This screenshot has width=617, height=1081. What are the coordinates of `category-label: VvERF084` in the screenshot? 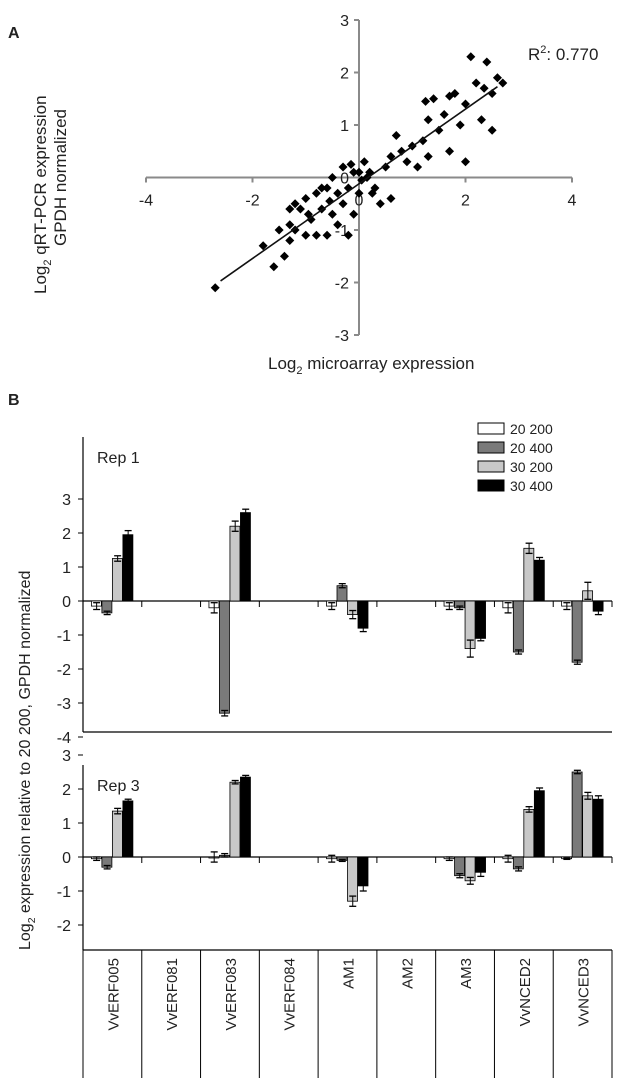 It's located at (290, 994).